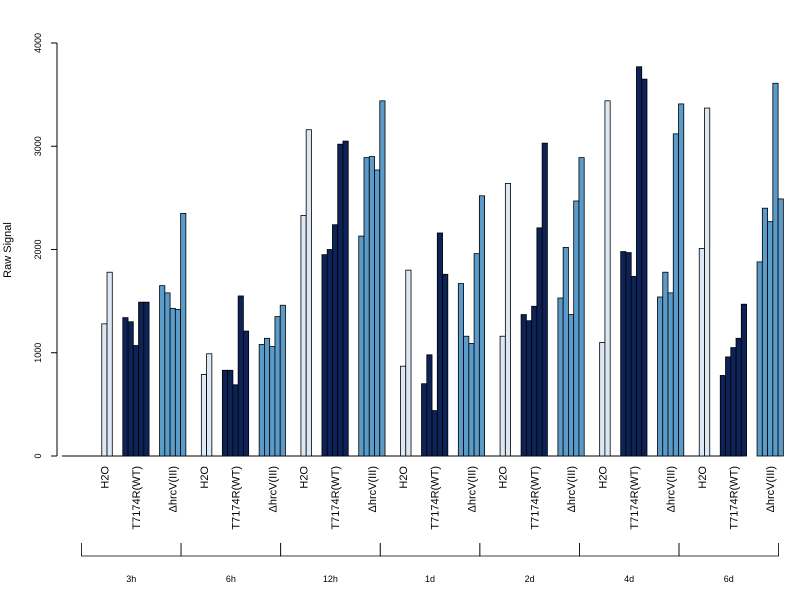 The width and height of the screenshot is (800, 600). What do you see at coordinates (45, 246) in the screenshot?
I see `y-axis: 0 1000 2000 3000 4000` at bounding box center [45, 246].